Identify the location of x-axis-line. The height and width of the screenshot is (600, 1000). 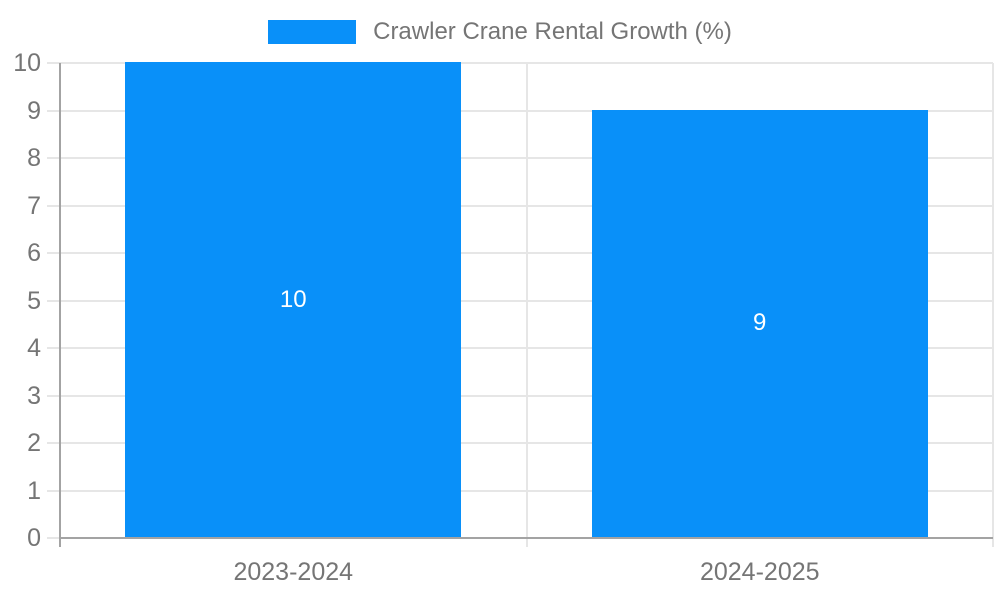
(526, 538).